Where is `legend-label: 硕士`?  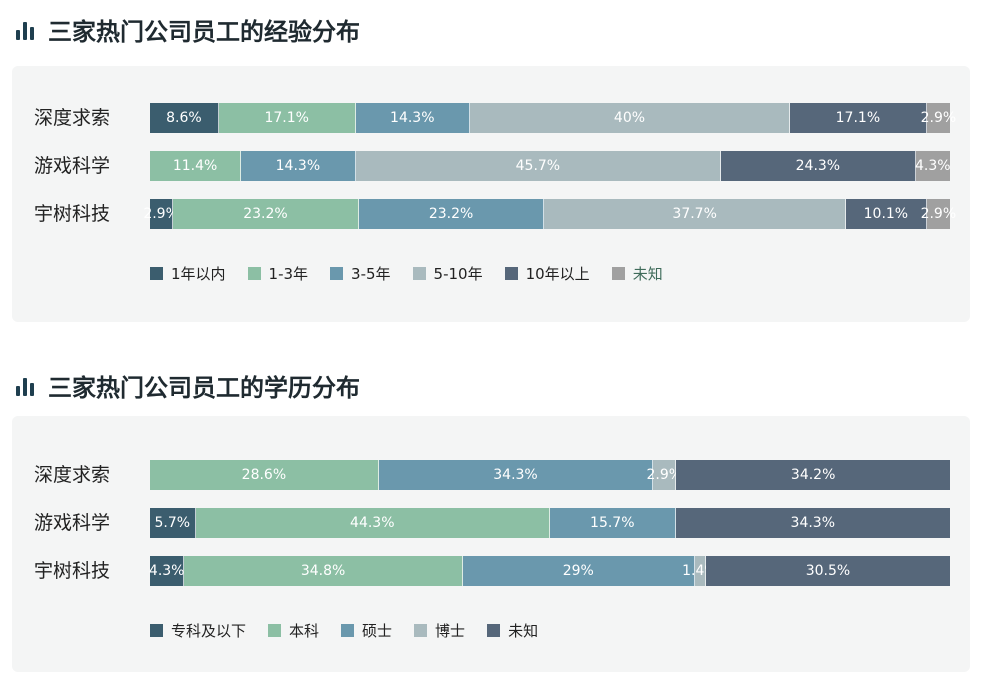
legend-label: 硕士 is located at coordinates (377, 631).